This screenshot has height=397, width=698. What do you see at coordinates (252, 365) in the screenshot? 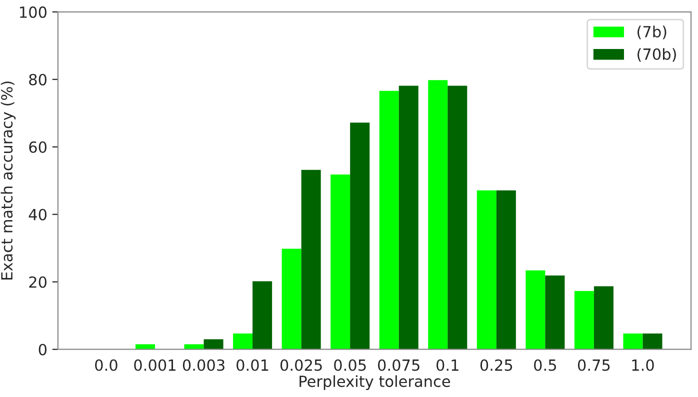
I see `x-tick-label: 0.01` at bounding box center [252, 365].